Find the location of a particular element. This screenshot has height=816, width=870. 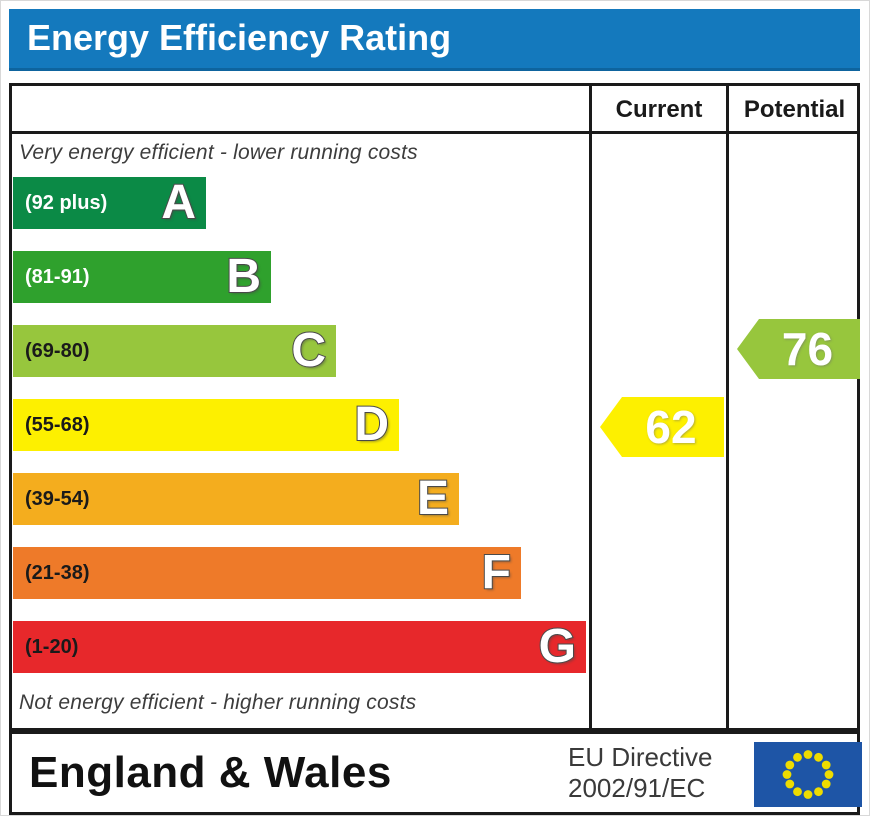

band-d: (55-68) D is located at coordinates (206, 425).